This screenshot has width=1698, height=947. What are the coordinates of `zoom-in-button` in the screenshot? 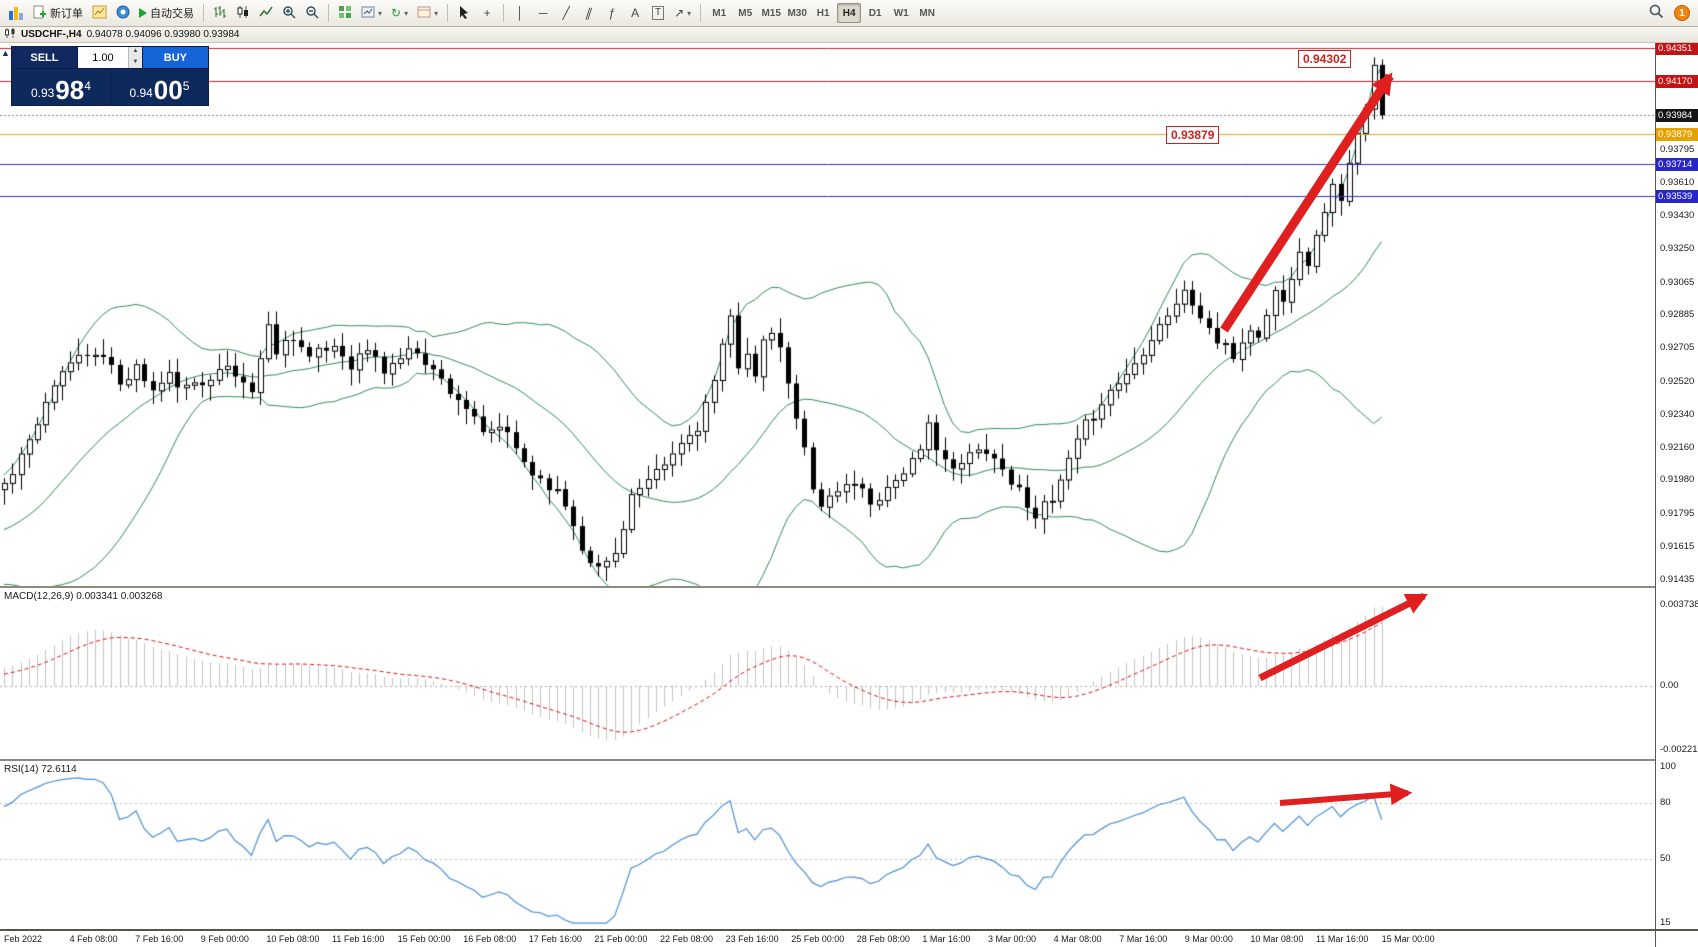 It's located at (289, 13).